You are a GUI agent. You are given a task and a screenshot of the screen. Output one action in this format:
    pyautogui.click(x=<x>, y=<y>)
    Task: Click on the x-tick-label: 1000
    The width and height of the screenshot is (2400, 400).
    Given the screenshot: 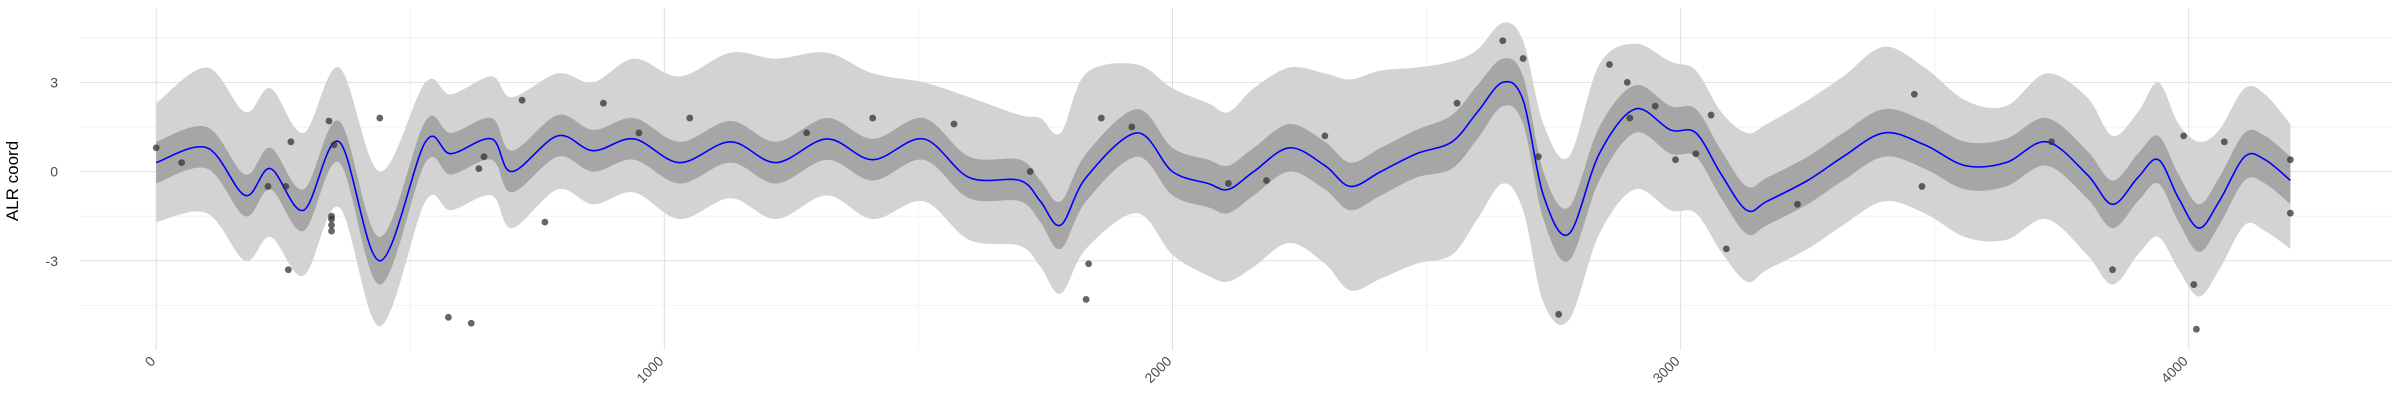 What is the action you would take?
    pyautogui.click(x=649, y=369)
    